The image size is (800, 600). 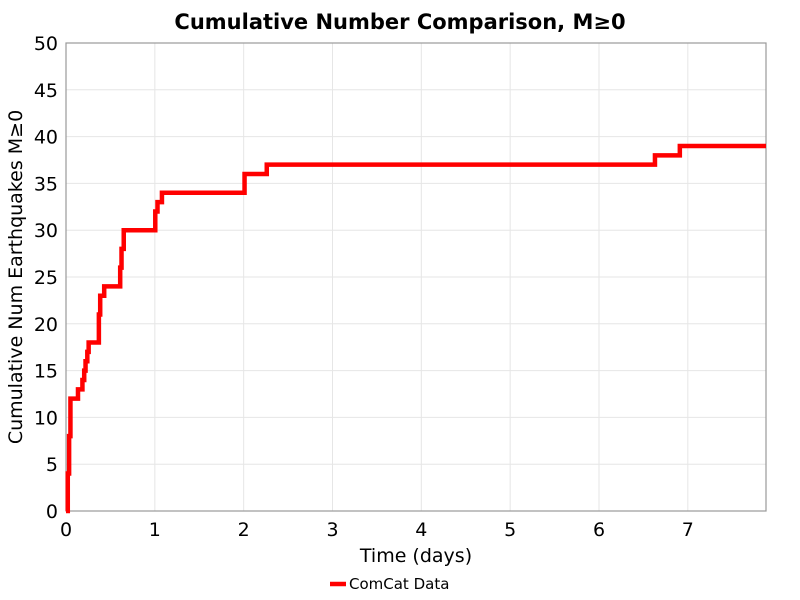 What do you see at coordinates (52, 512) in the screenshot?
I see `y-tick-label: 0` at bounding box center [52, 512].